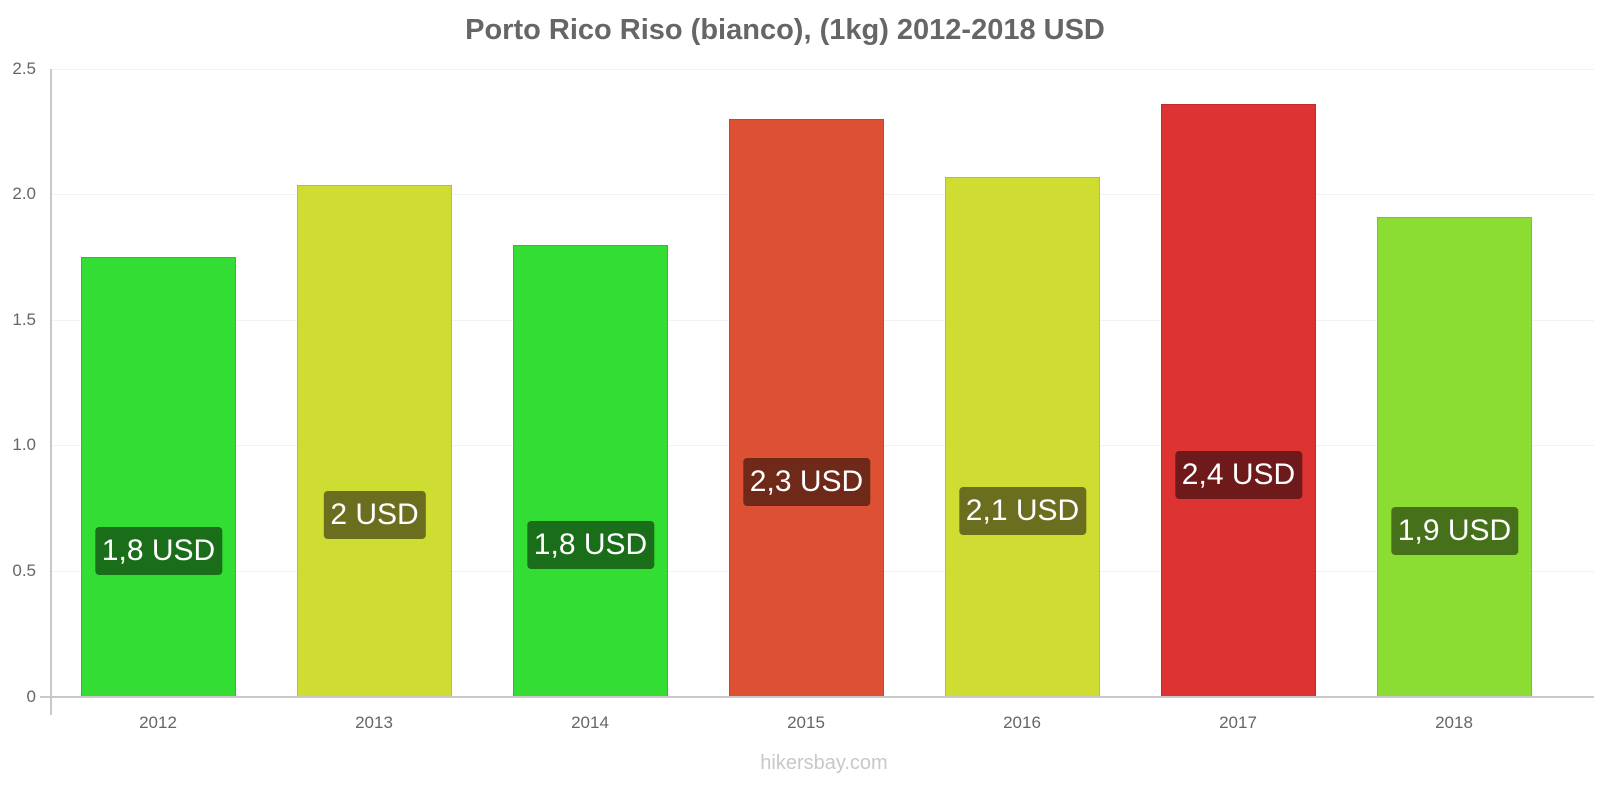 The height and width of the screenshot is (800, 1600). Describe the element at coordinates (806, 408) in the screenshot. I see `bar-2015` at that location.